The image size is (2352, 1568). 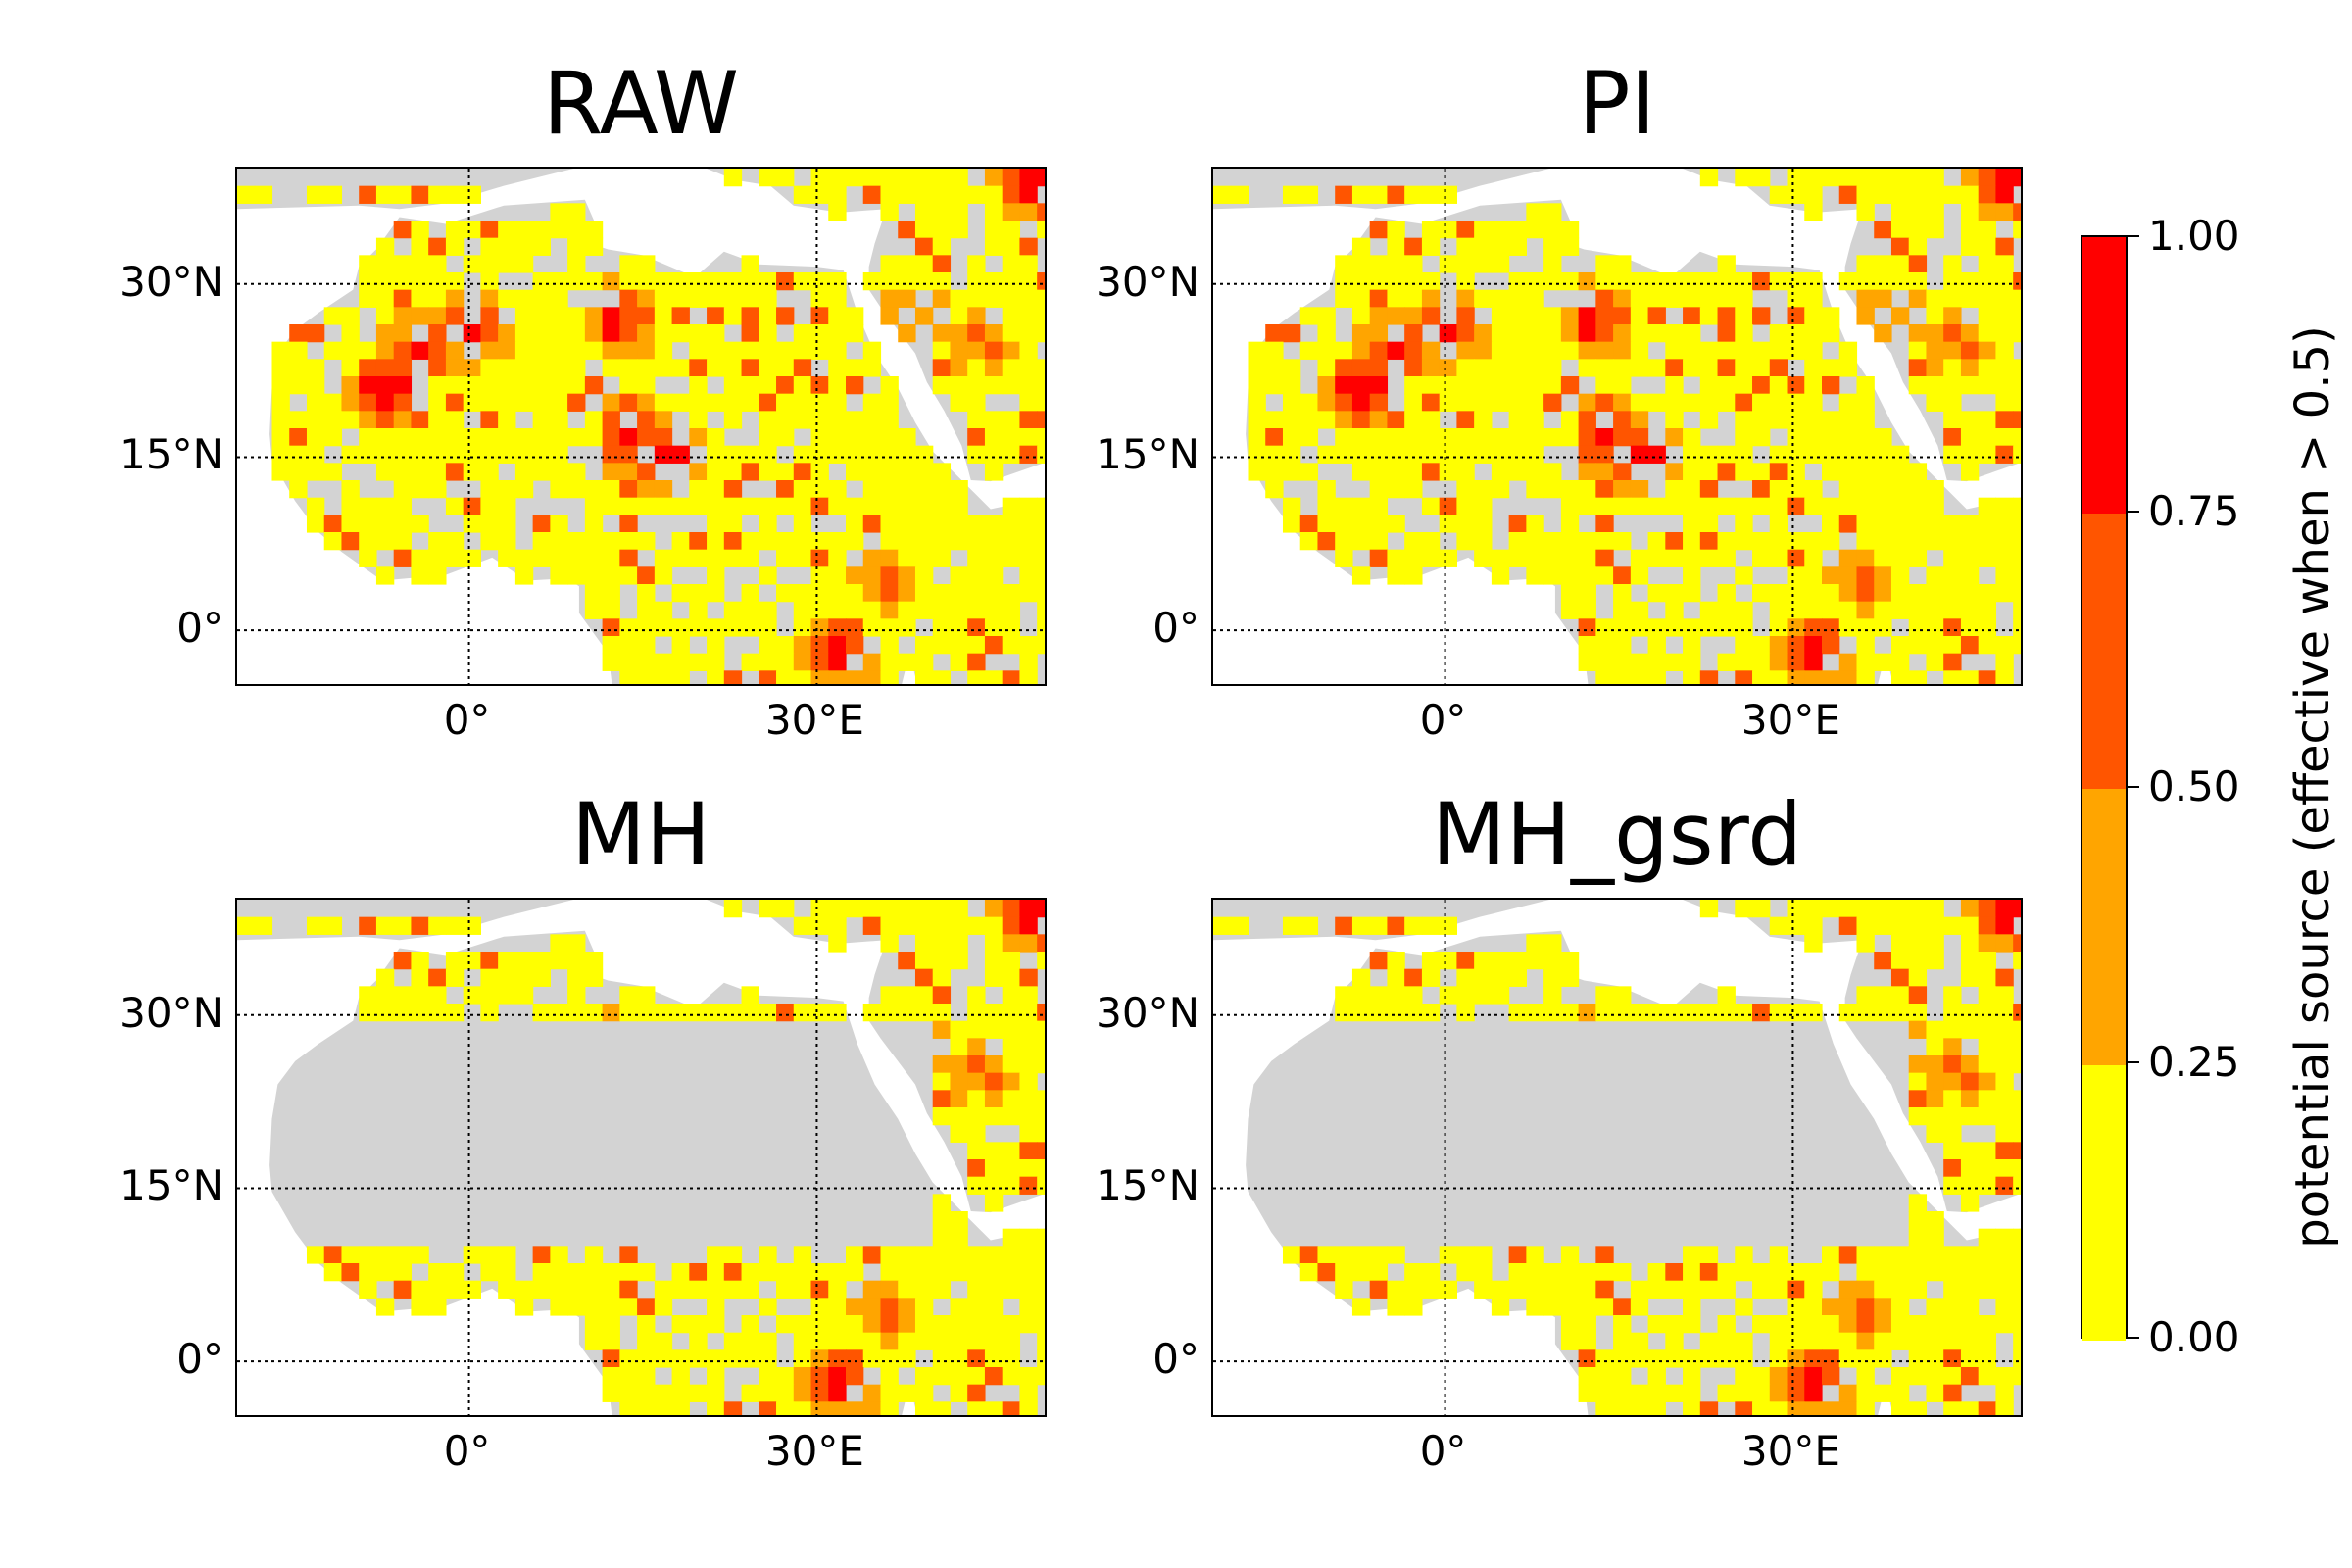 What do you see at coordinates (641, 1157) in the screenshot?
I see `map-panel-mh` at bounding box center [641, 1157].